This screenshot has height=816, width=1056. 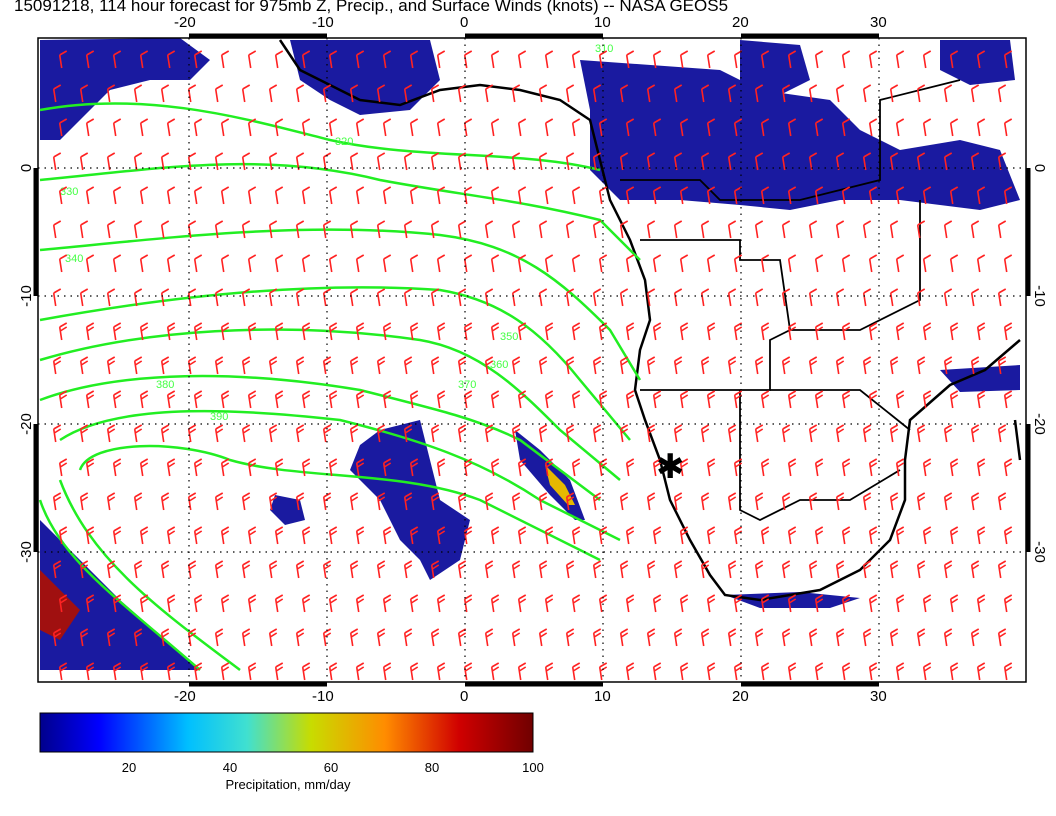 What do you see at coordinates (165, 385) in the screenshot?
I see `contour-label-380: 380` at bounding box center [165, 385].